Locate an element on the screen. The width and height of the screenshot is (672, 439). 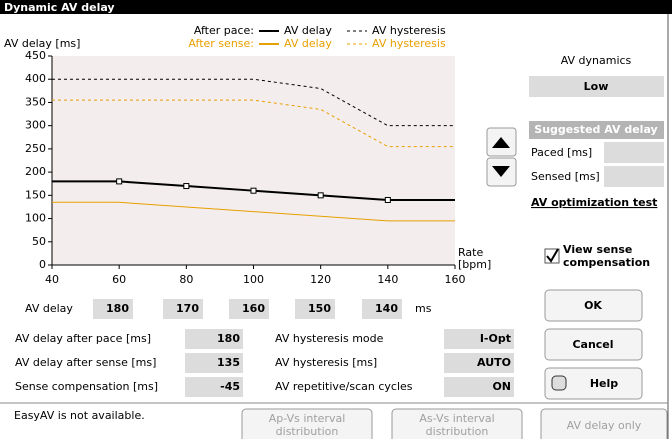
y-tick-label: 250 is located at coordinates (35, 148).